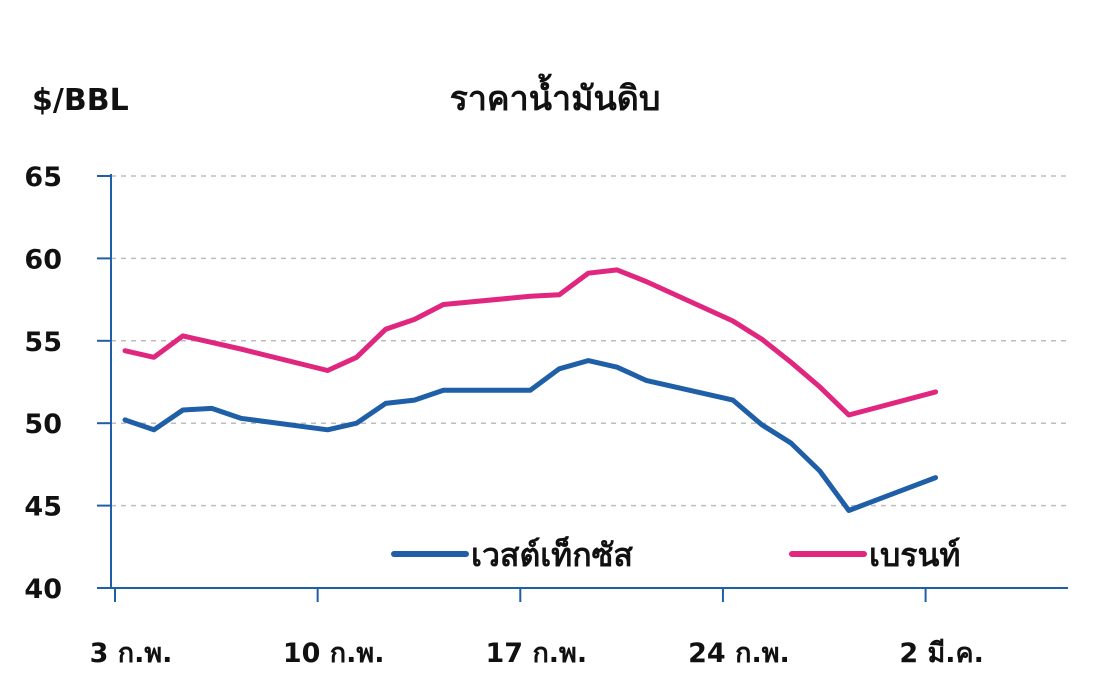 The width and height of the screenshot is (1116, 688). Describe the element at coordinates (555, 96) in the screenshot. I see `chart-title: ราคาน้ำมันดิบ` at that location.